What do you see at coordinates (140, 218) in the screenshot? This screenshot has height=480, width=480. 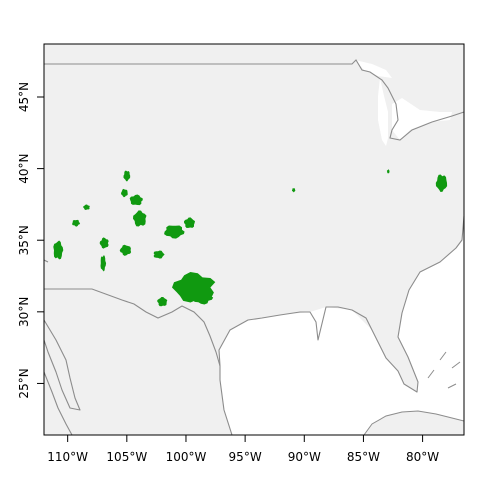 I see `occurrence-patch-south-colorado` at bounding box center [140, 218].